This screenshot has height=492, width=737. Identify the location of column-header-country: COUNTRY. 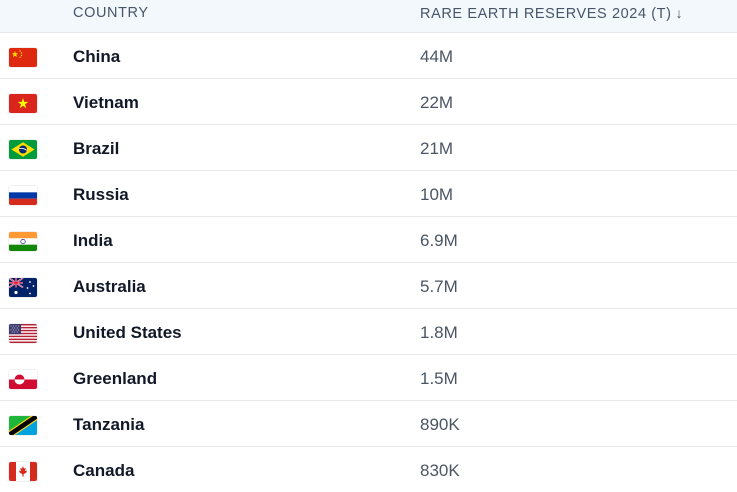
(111, 13).